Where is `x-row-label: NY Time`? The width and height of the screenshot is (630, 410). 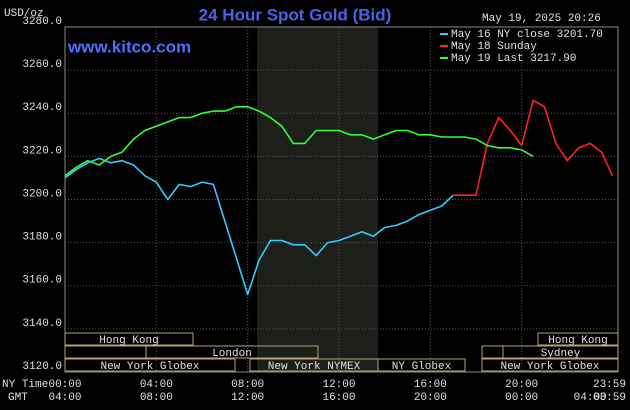 x-row-label: NY Time is located at coordinates (25, 385).